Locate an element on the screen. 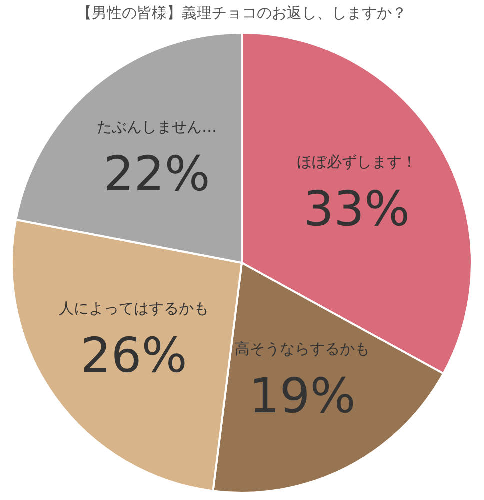 The width and height of the screenshot is (484, 500). slice-label: 高そうならするかも is located at coordinates (302, 349).